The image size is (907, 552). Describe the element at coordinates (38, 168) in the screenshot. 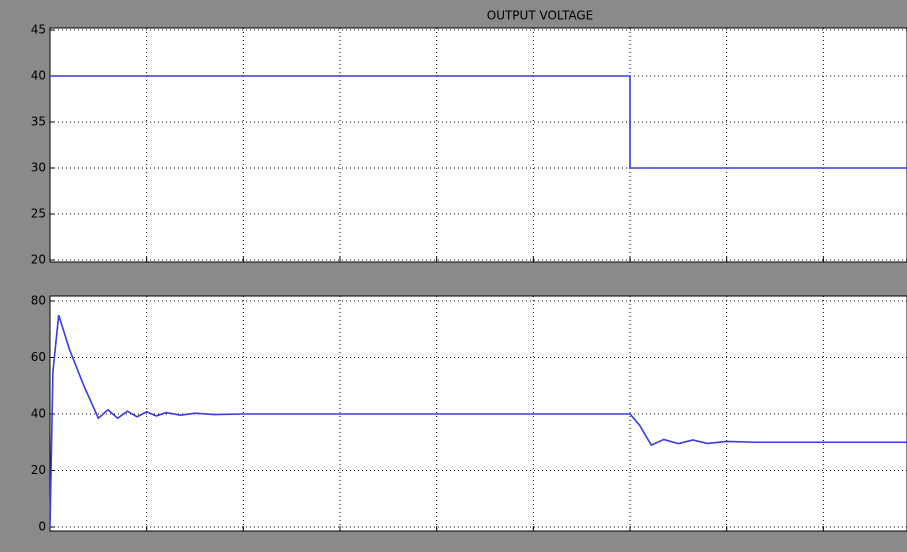

I see `y-tick-label: 30` at that location.